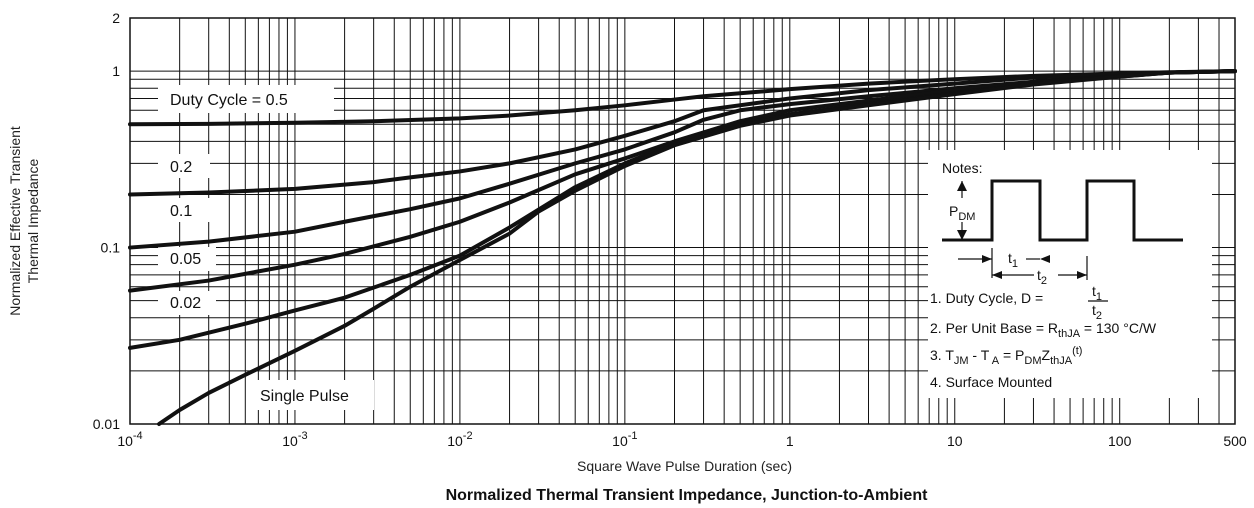 The height and width of the screenshot is (508, 1254). I want to click on note-1-denominator-sub: 2, so click(1099, 316).